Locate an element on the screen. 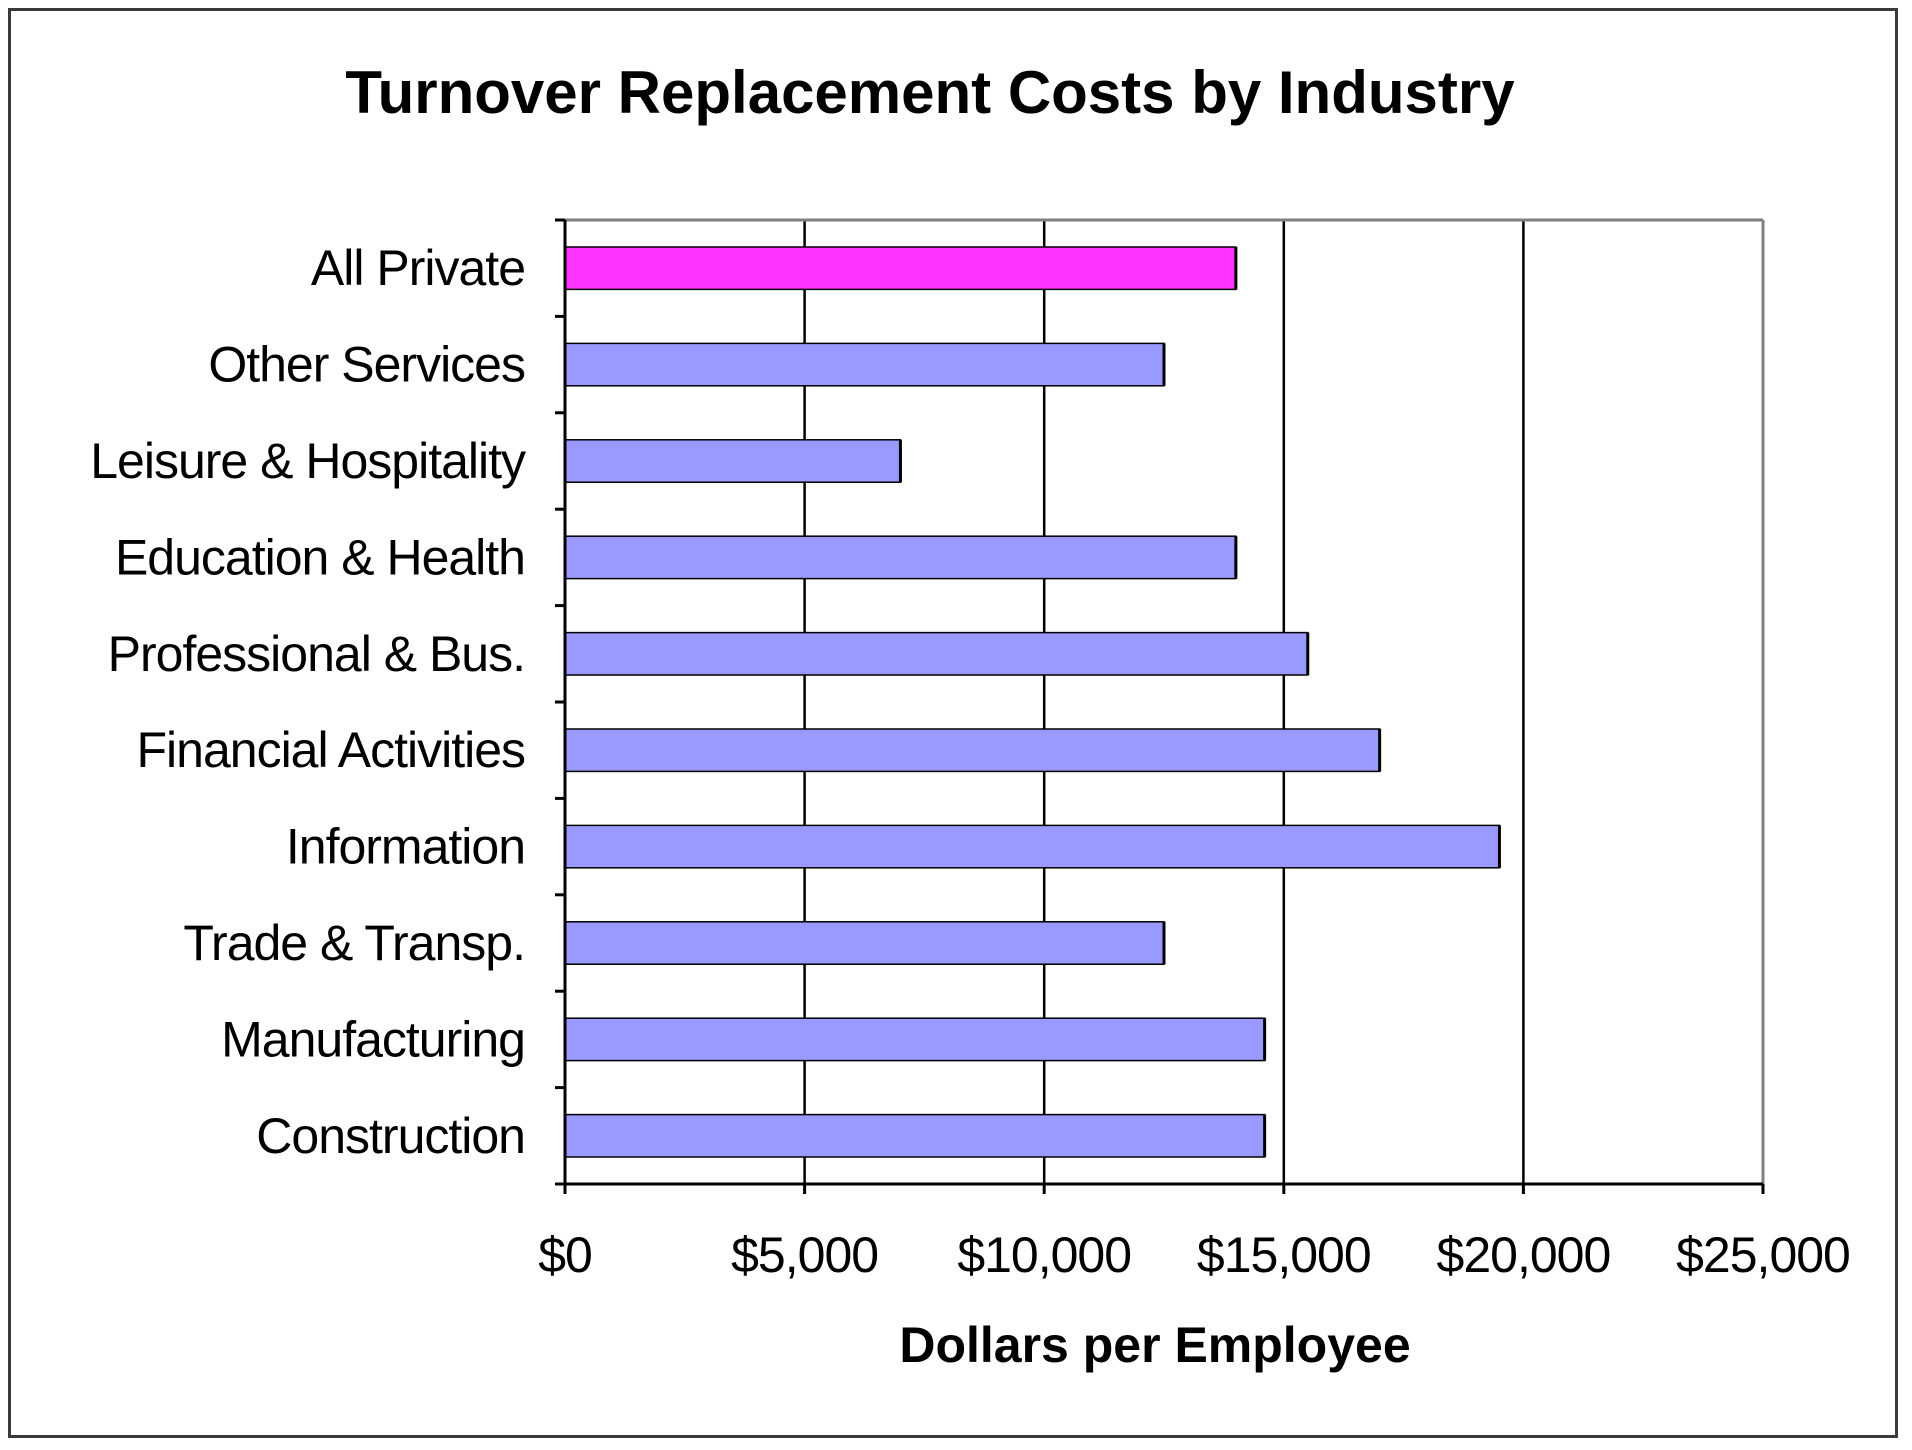 The width and height of the screenshot is (1912, 1450). bar-other-services is located at coordinates (864, 364).